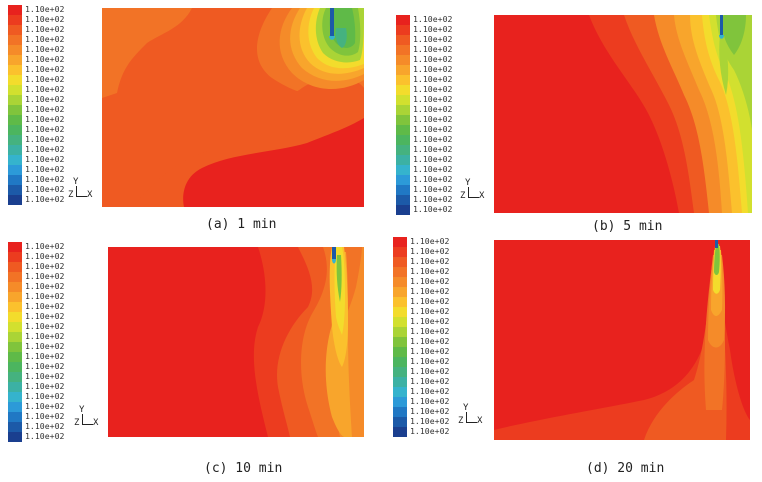 The width and height of the screenshot is (762, 482). What do you see at coordinates (473, 197) in the screenshot?
I see `axis-x-line` at bounding box center [473, 197].